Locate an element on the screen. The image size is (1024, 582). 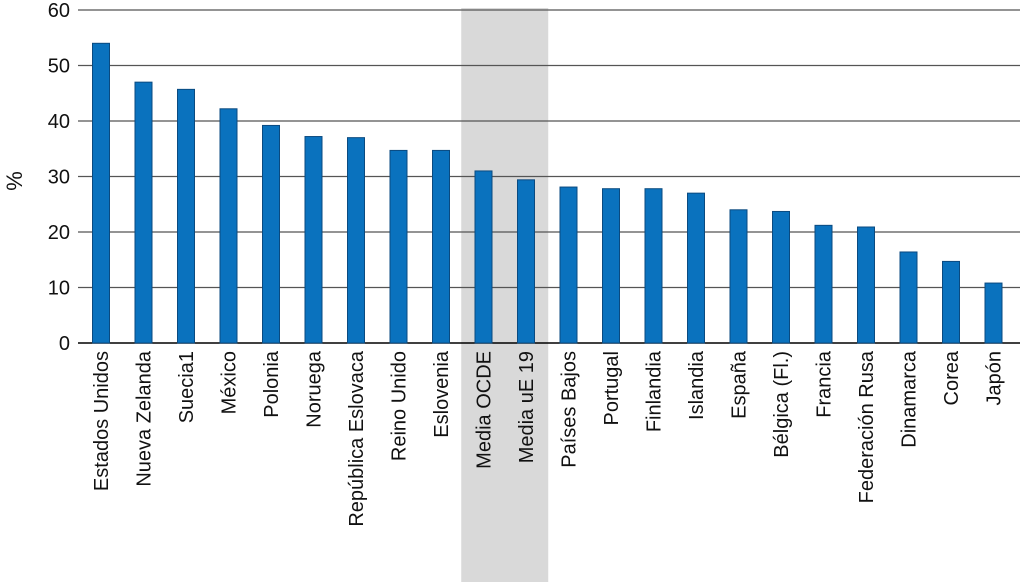
x-tick-label: Estados Unidos is located at coordinates (102, 421).